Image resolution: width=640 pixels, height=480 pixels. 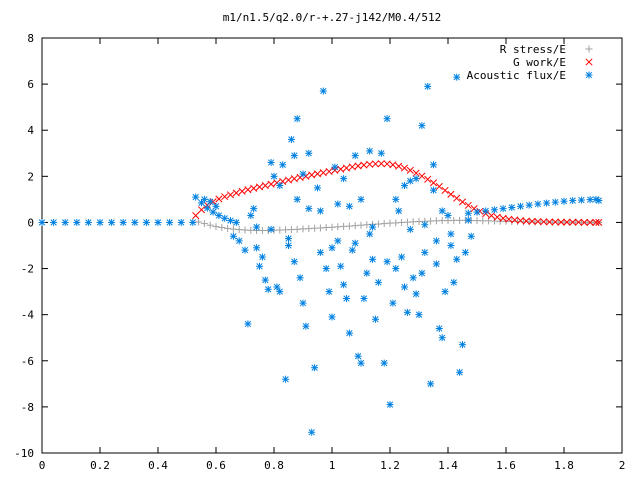 What do you see at coordinates (332, 17) in the screenshot?
I see `chart-title: m1/n1.5/q2.0/r-+.27-j142/M0.4/512` at bounding box center [332, 17].